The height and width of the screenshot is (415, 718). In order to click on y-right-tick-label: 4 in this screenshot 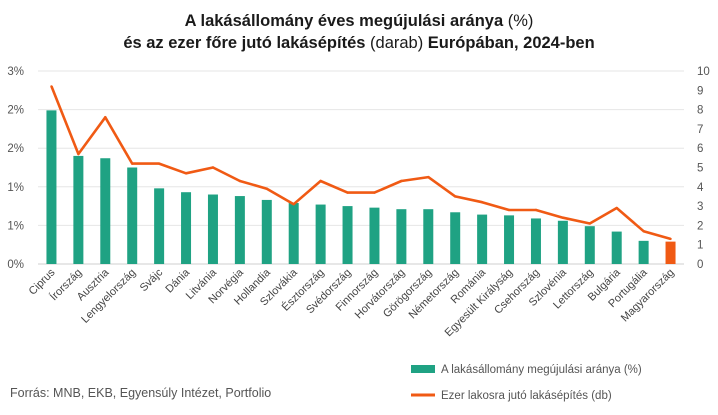, I will do `click(700, 188)`.